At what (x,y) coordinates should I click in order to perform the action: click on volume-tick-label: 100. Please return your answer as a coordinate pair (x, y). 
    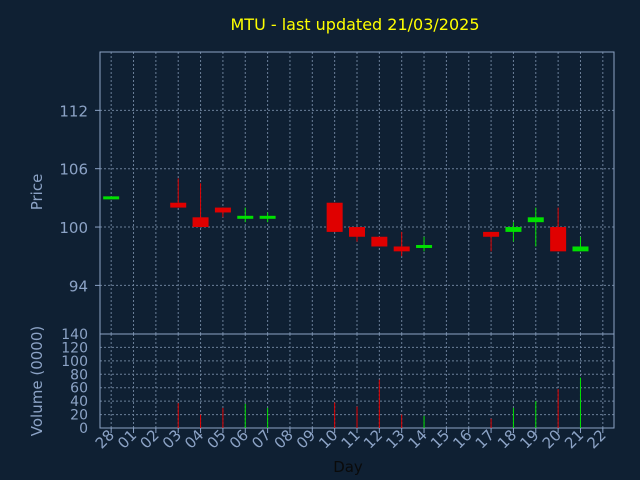
    Looking at the image, I should click on (74, 362).